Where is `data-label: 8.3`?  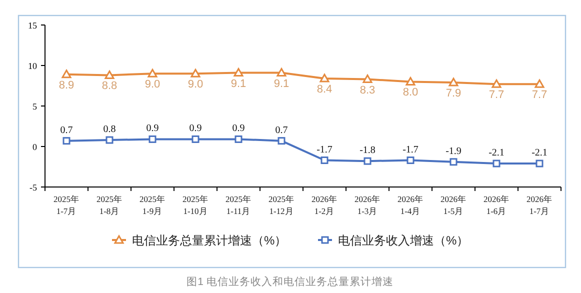
data-label: 8.3 is located at coordinates (368, 90).